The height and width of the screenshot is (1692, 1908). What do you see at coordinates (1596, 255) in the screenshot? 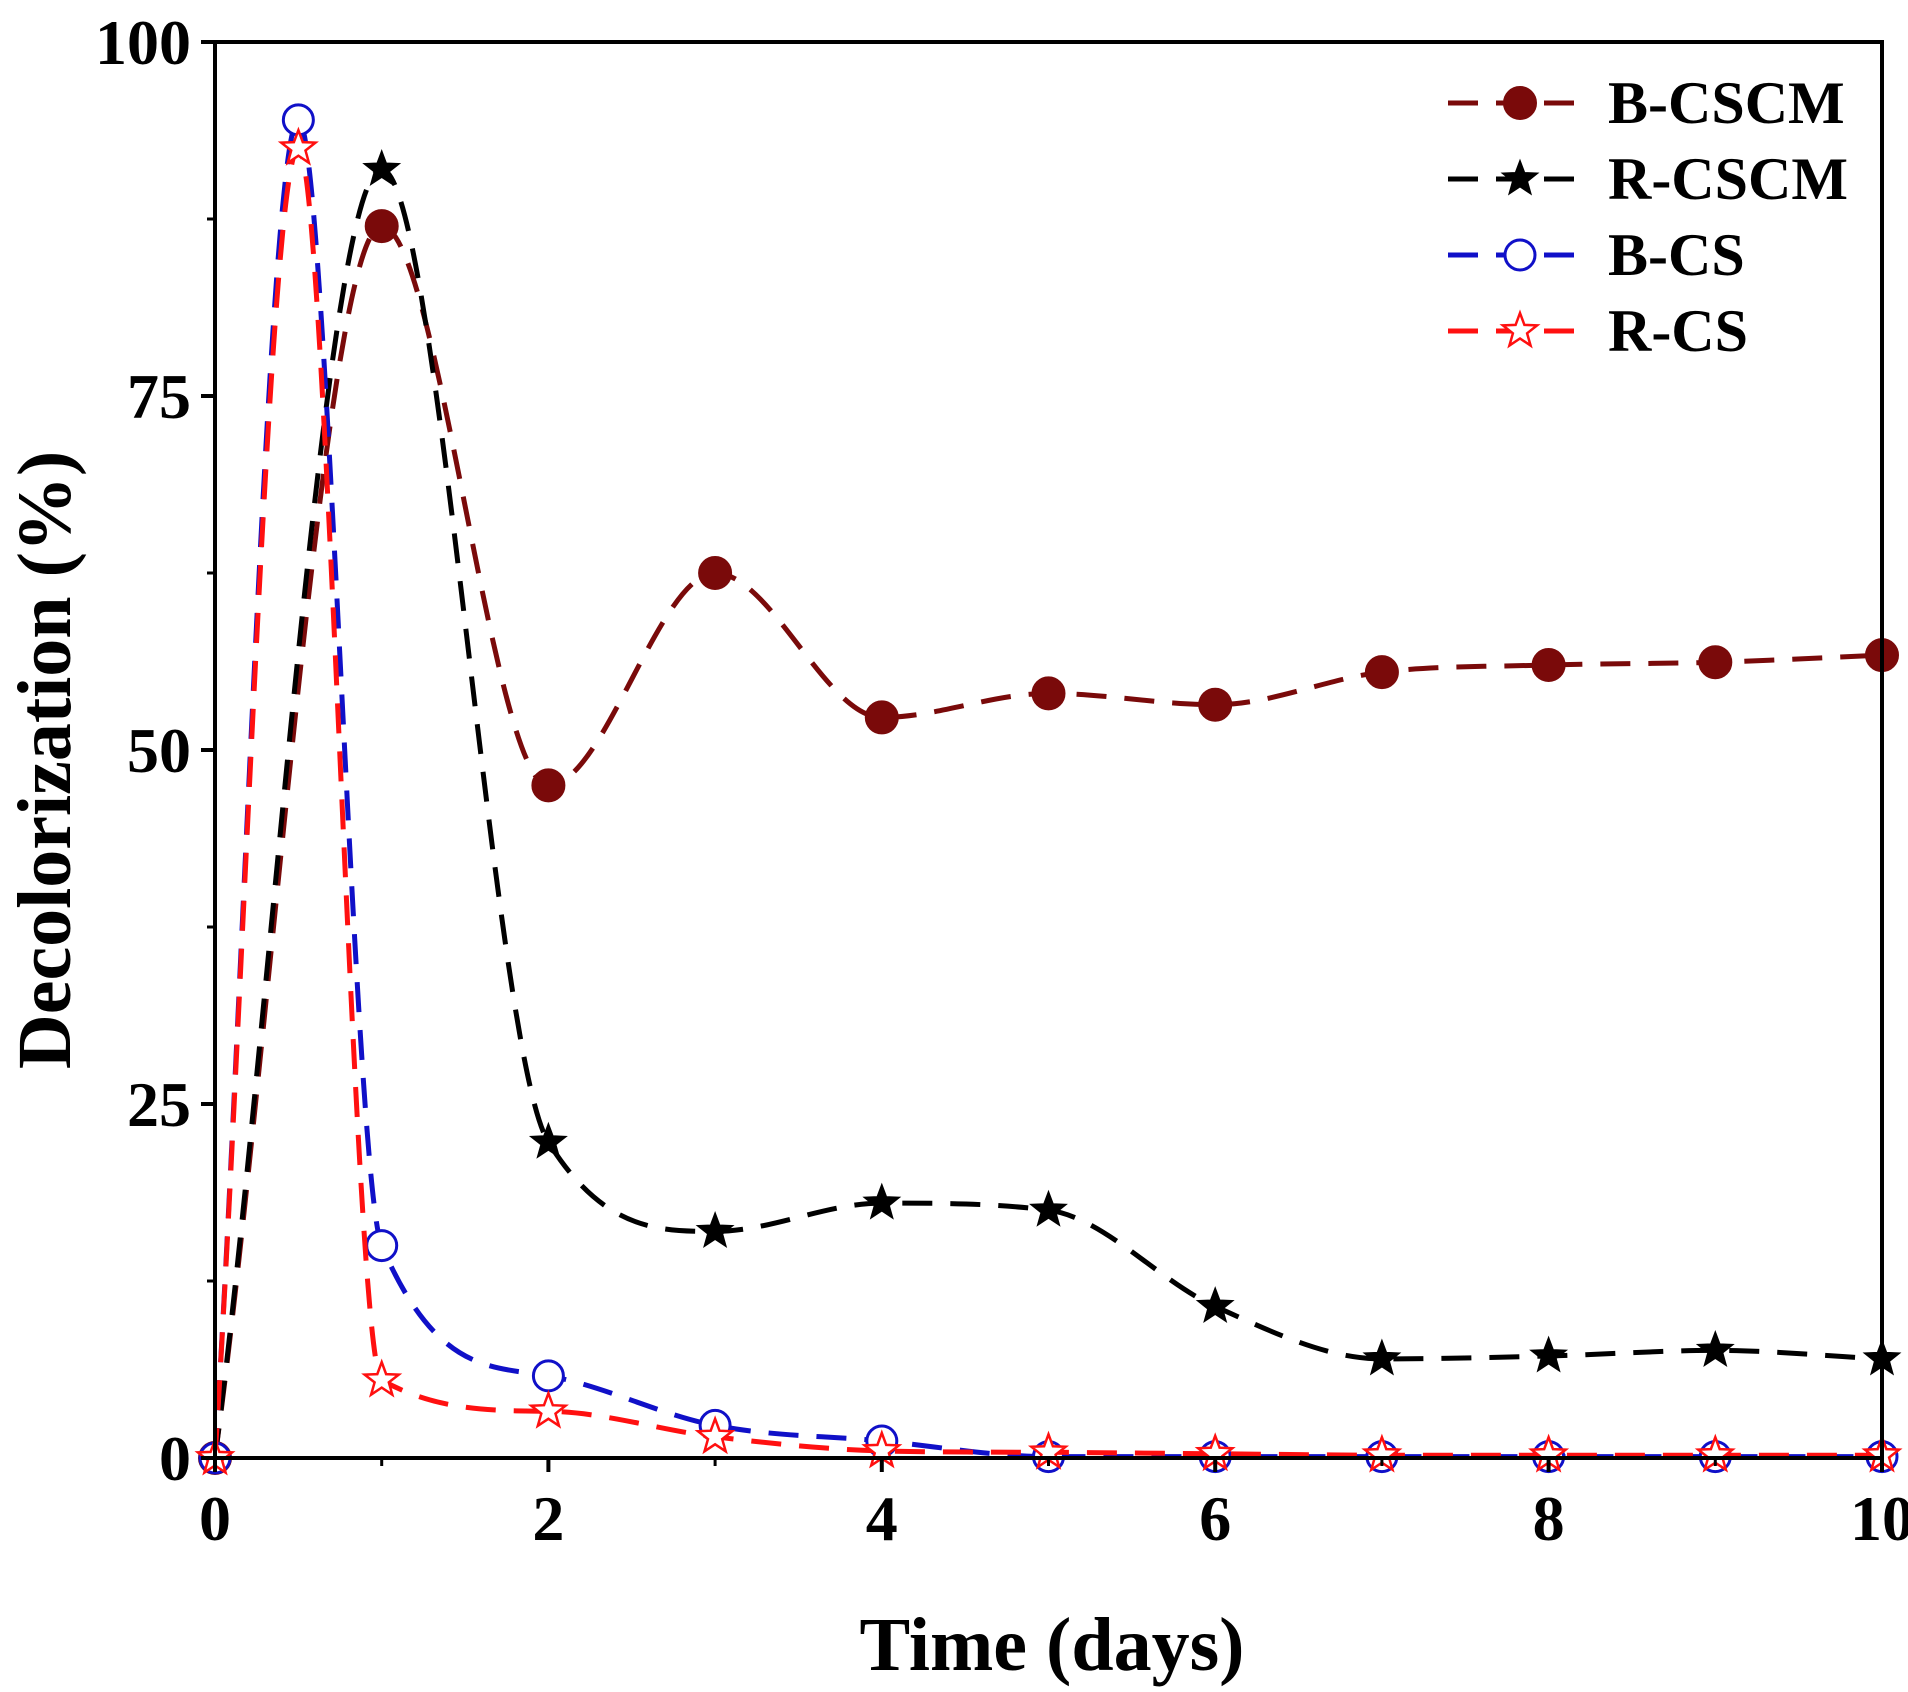
I see `legend-item-b-cs: B-CS` at bounding box center [1596, 255].